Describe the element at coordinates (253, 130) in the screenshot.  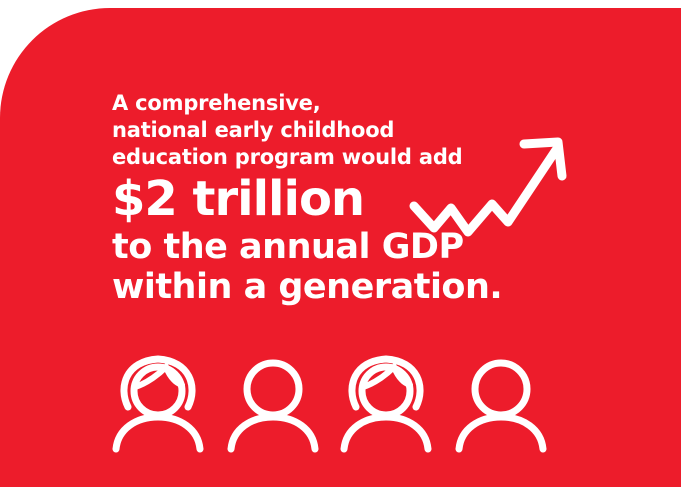
I see `headline-line-2: national early childhood` at that location.